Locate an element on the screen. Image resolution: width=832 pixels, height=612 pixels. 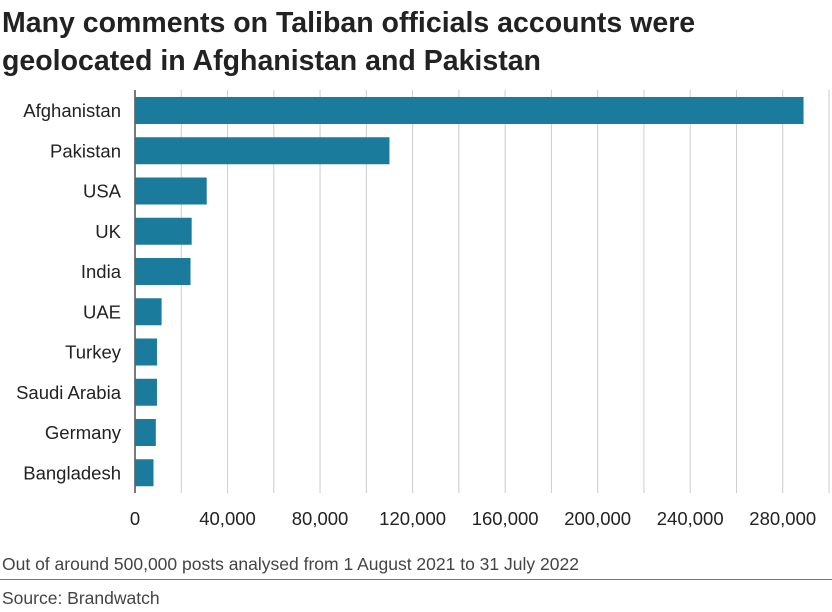
category-label: USA is located at coordinates (102, 191).